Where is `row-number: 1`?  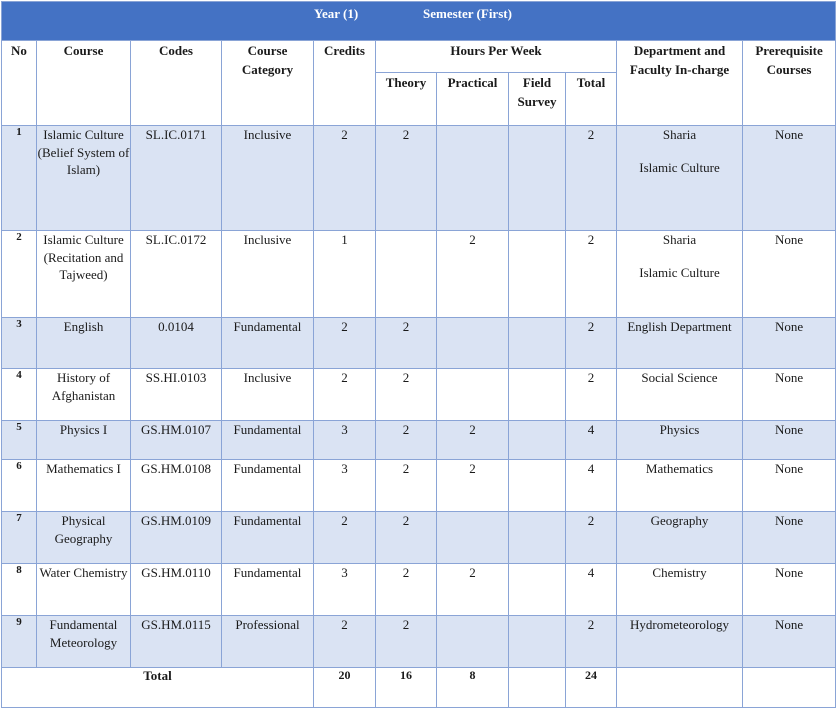
row-number: 1 is located at coordinates (19, 178).